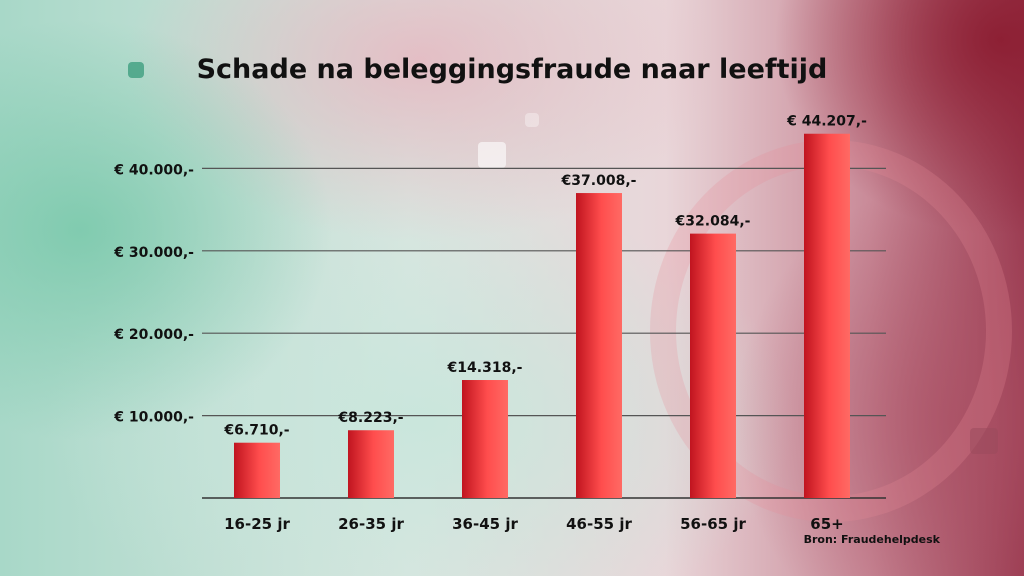  What do you see at coordinates (713, 222) in the screenshot?
I see `bar-value-label: €32.084,-` at bounding box center [713, 222].